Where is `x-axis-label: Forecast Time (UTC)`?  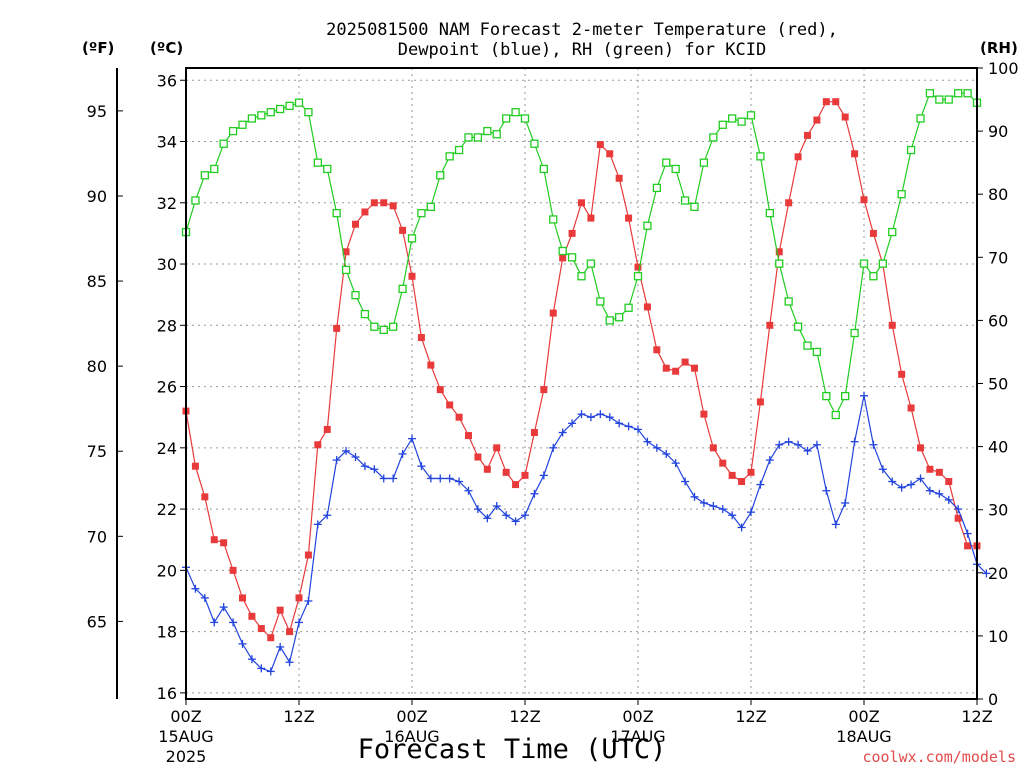
x-axis-label: Forecast Time (UTC) is located at coordinates (512, 749).